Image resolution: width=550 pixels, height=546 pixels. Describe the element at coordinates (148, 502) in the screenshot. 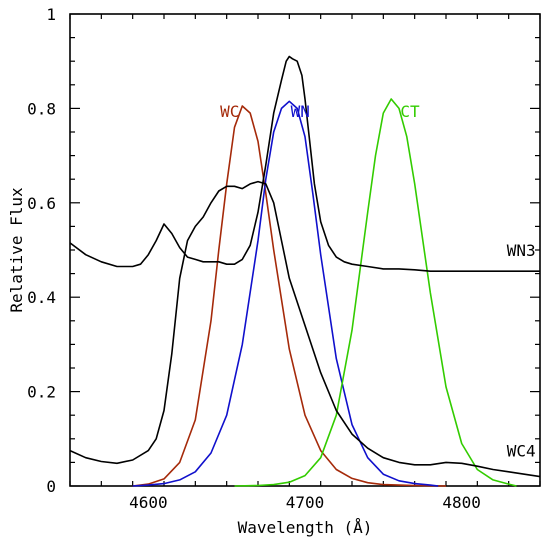

I see `x-tick-label: 4600` at that location.